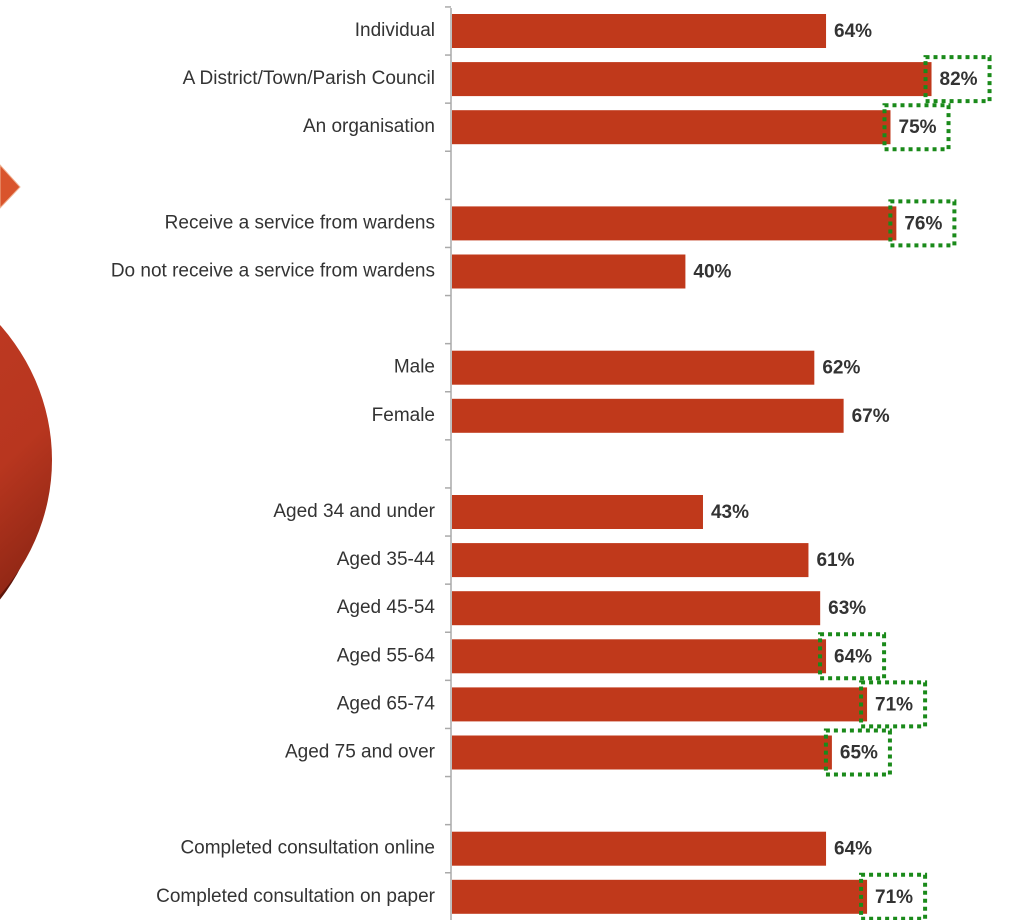  I want to click on value-label: 67%, so click(871, 416).